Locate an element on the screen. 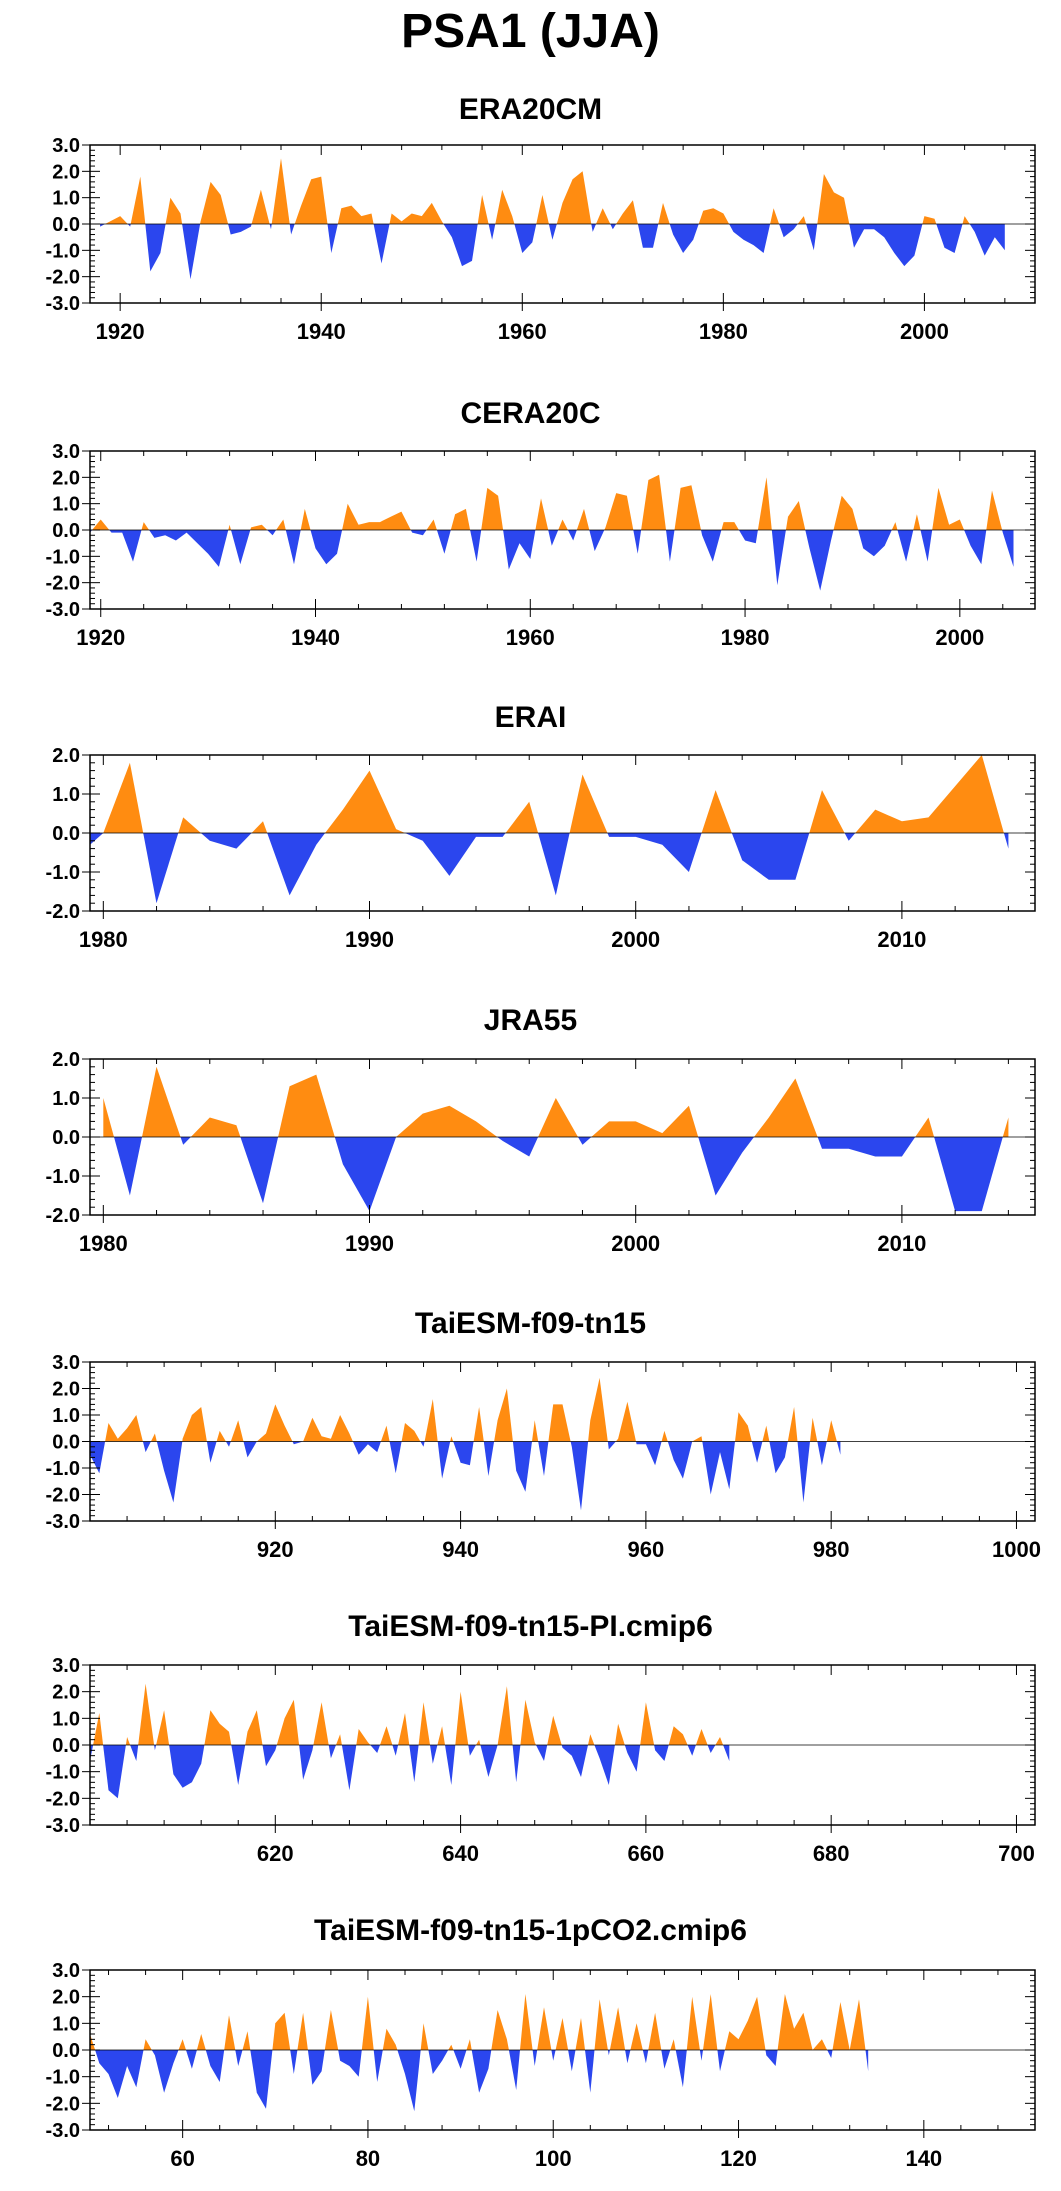  x-tick-label: 1000 is located at coordinates (1016, 1549).